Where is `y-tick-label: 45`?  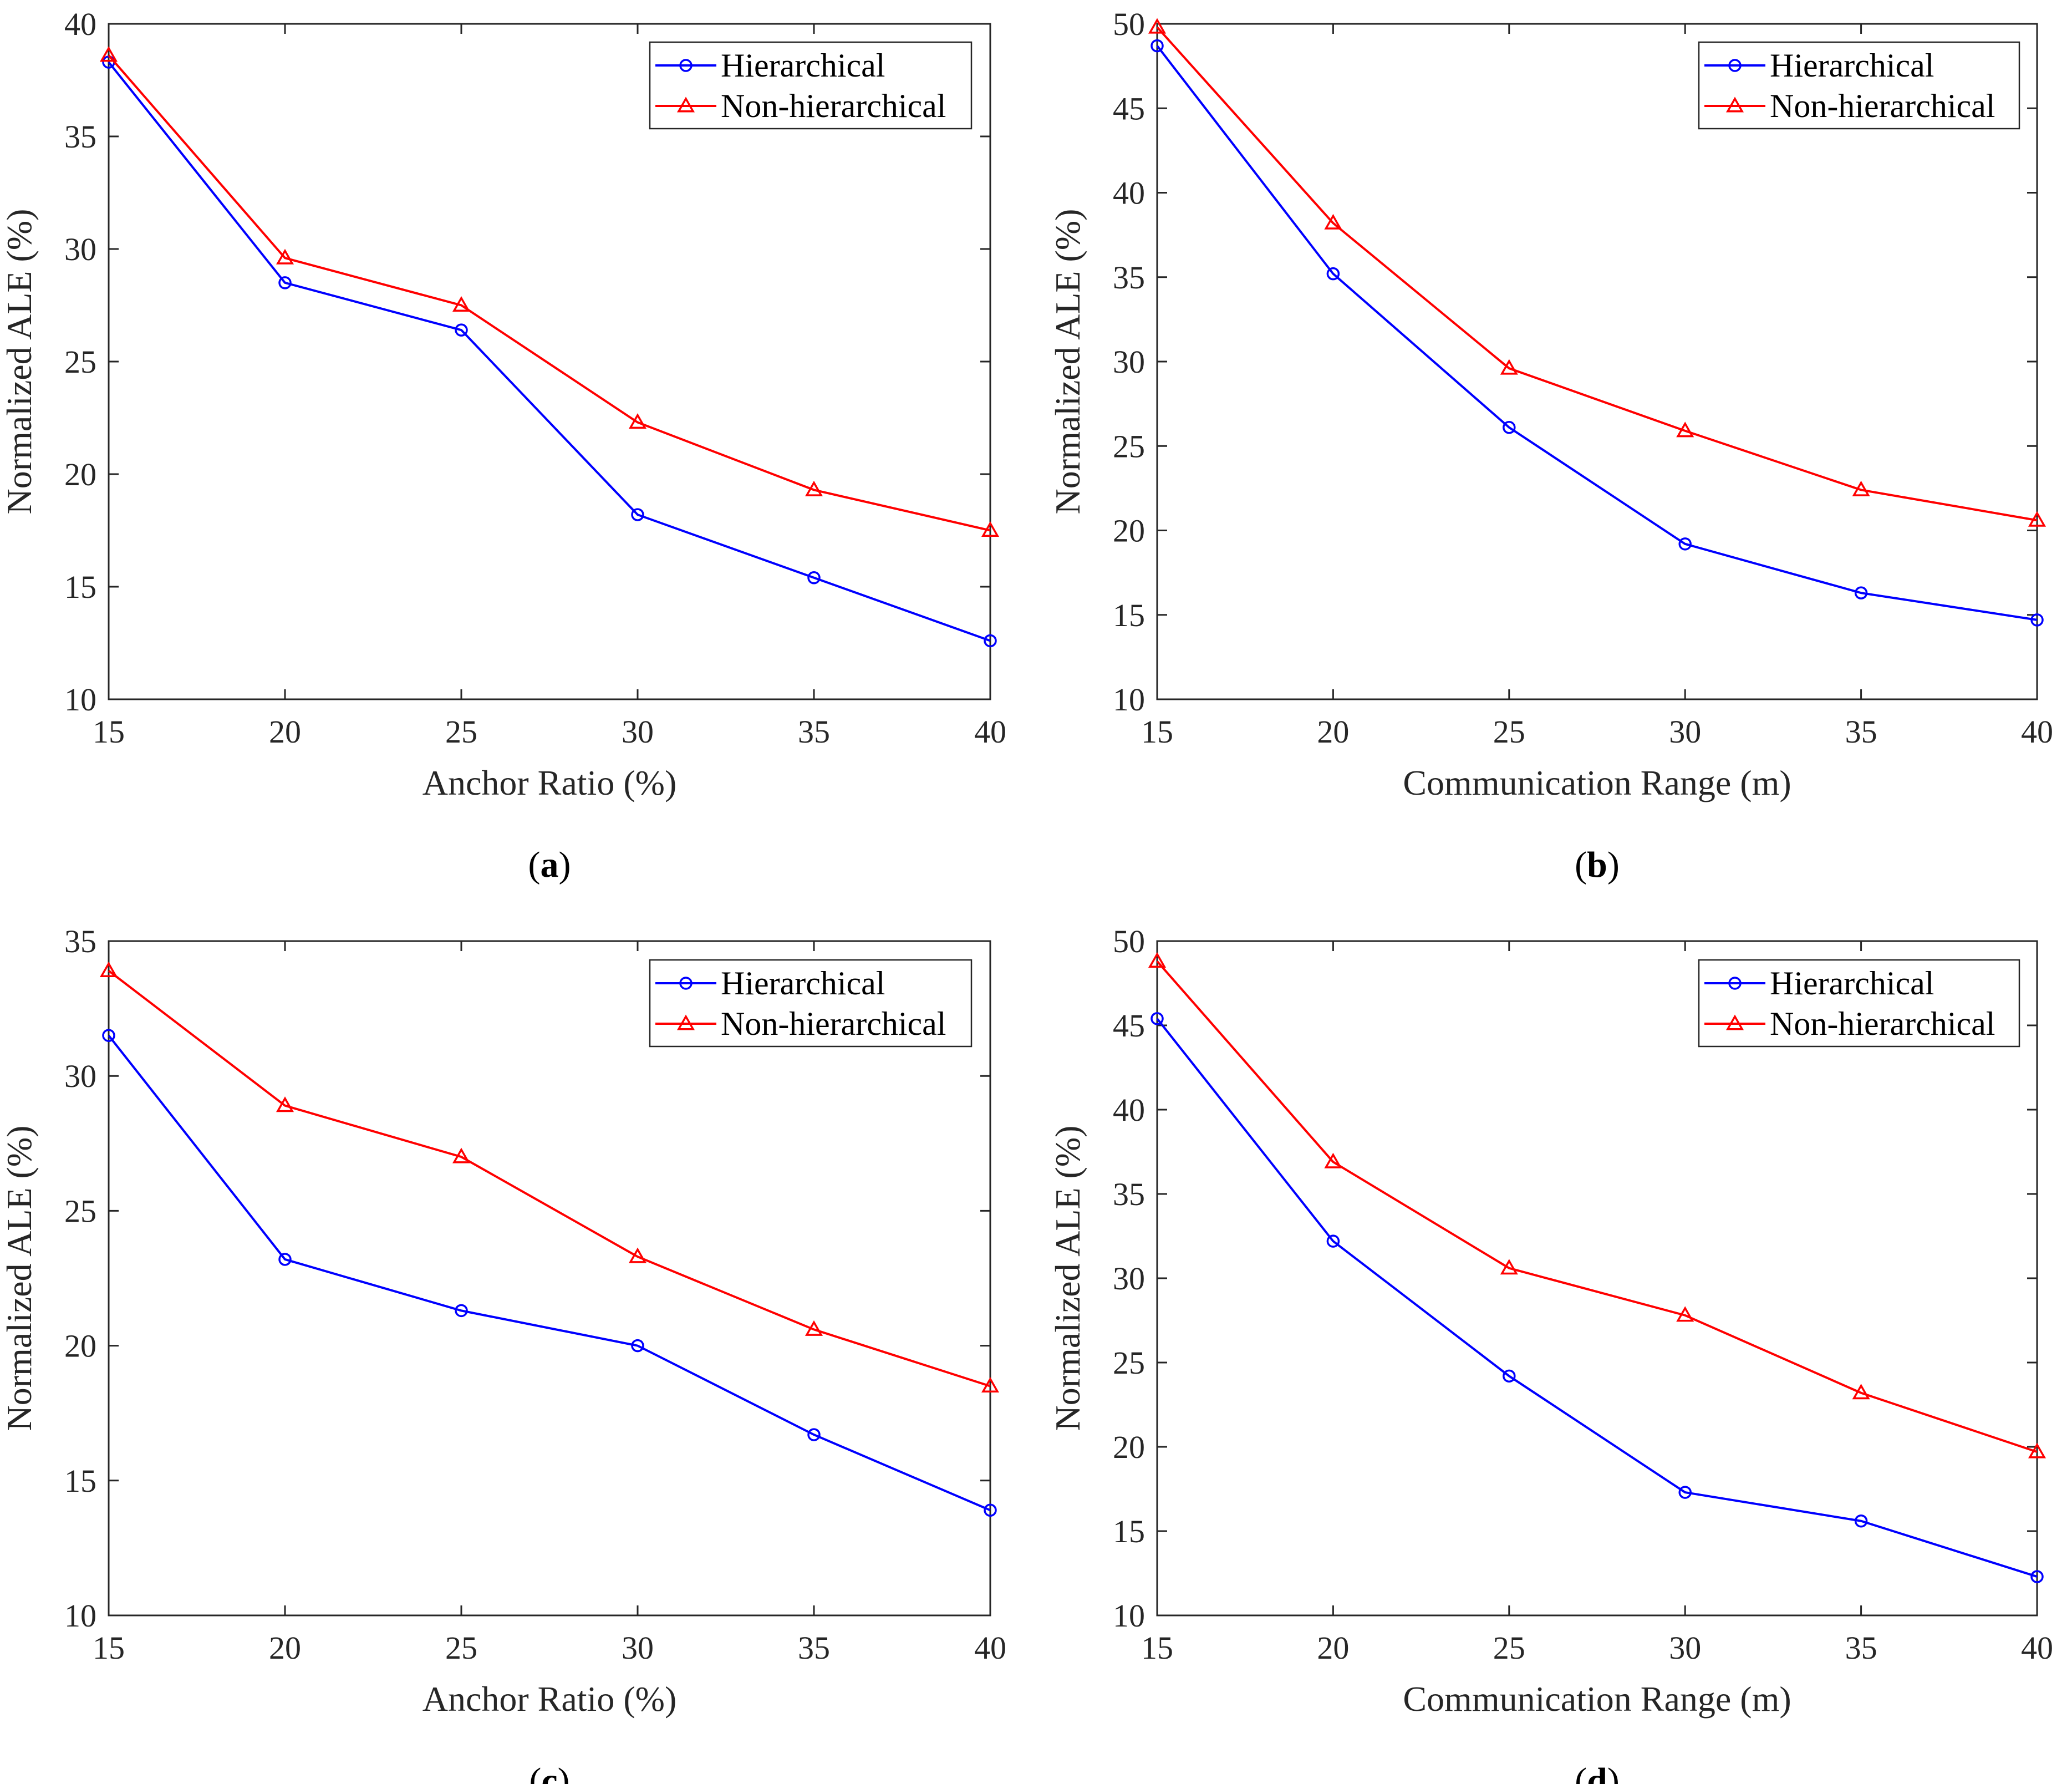 y-tick-label: 45 is located at coordinates (1129, 1026).